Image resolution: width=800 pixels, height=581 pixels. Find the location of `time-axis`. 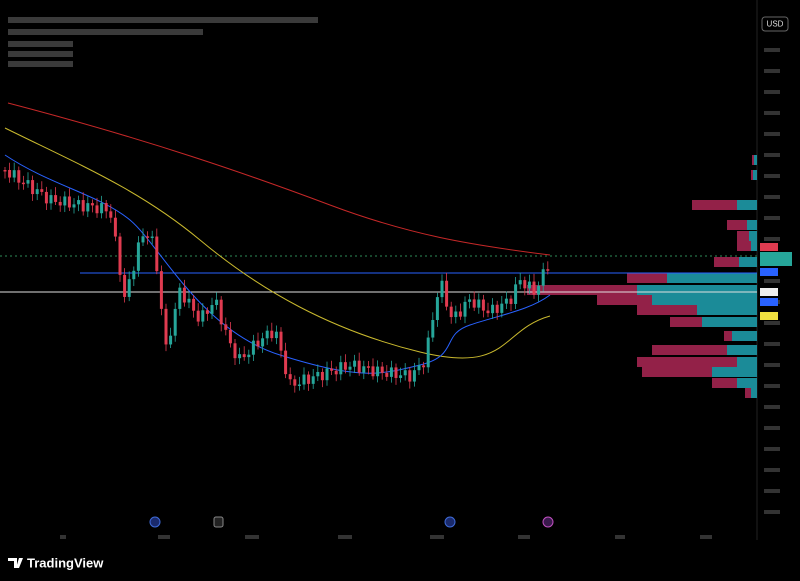

time-axis is located at coordinates (386, 537).